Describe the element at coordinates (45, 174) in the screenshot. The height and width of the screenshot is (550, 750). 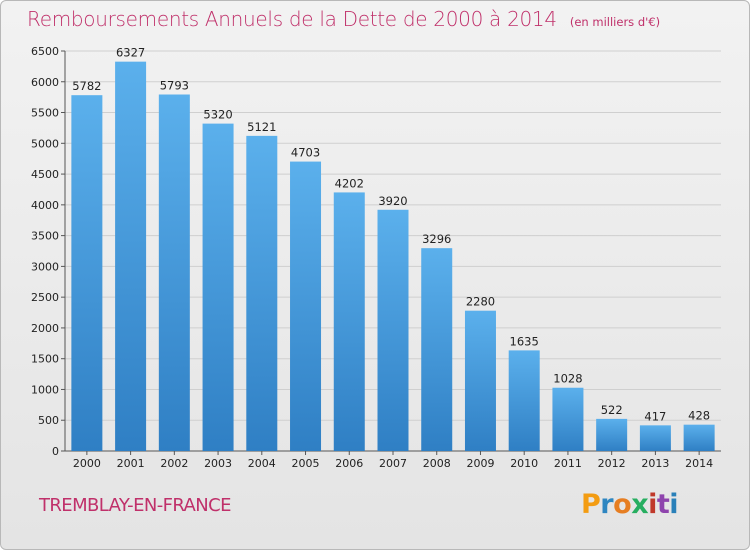
I see `y-tick-label: 4500` at that location.